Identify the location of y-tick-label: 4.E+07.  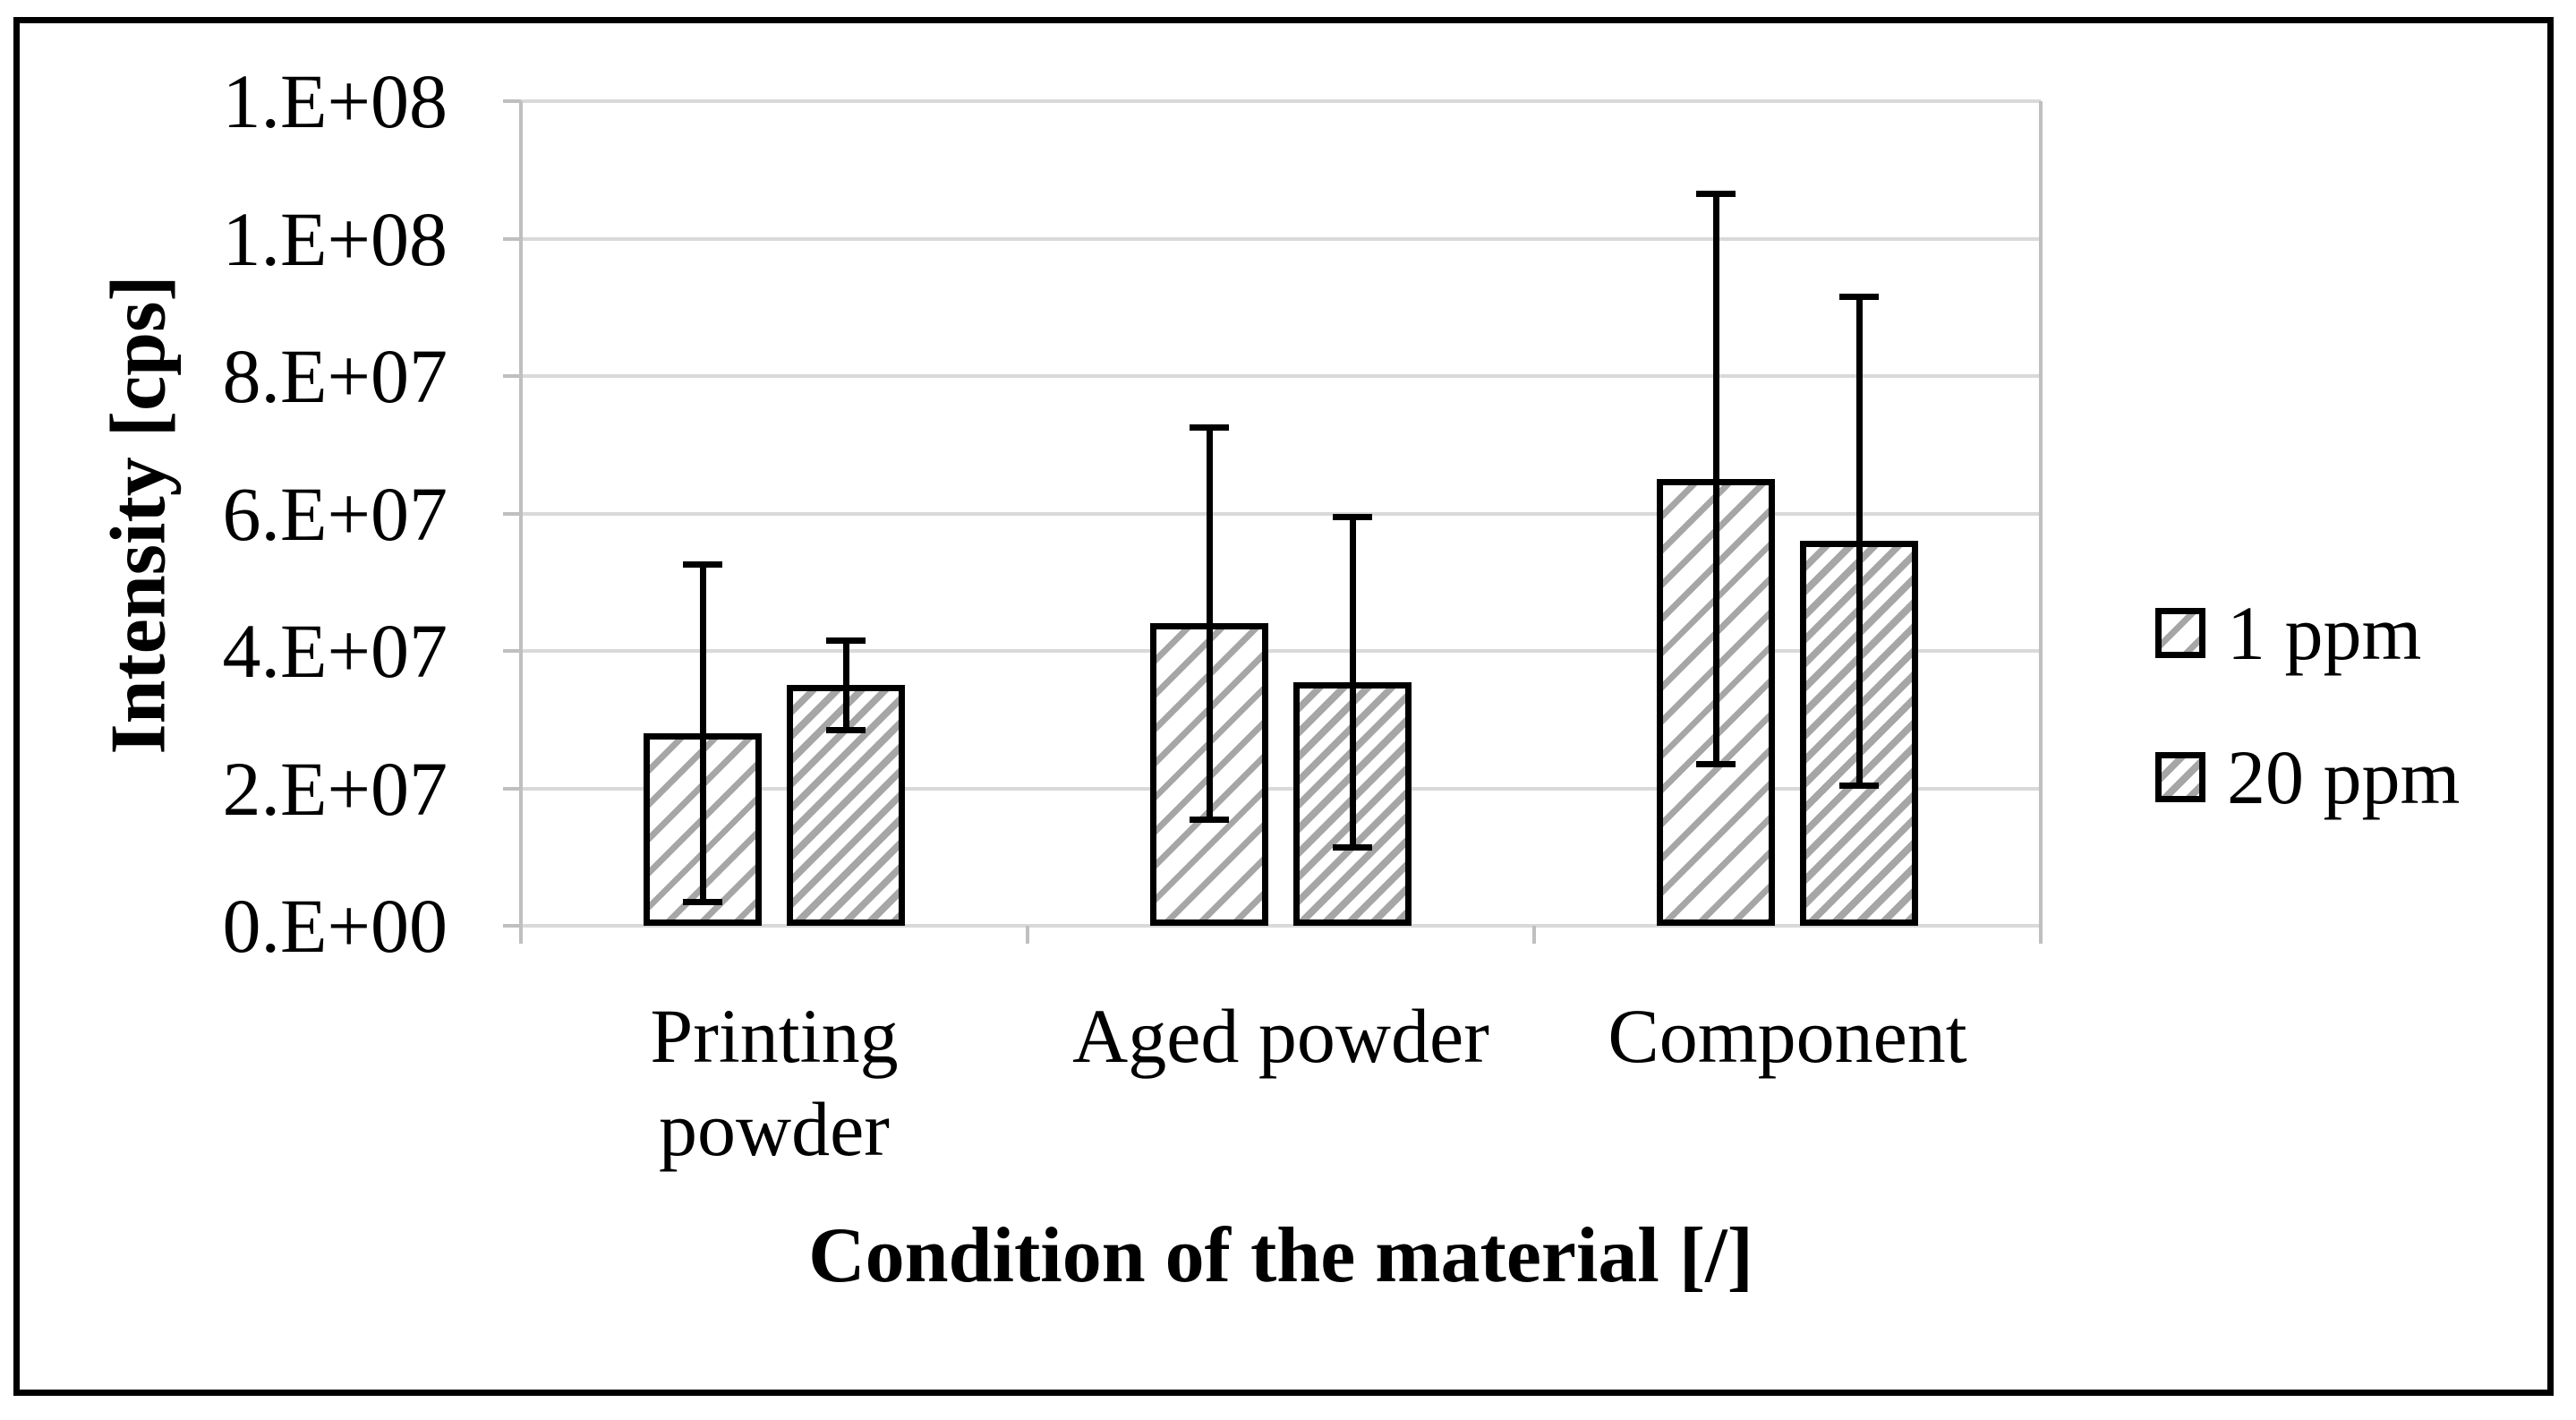
(335, 651).